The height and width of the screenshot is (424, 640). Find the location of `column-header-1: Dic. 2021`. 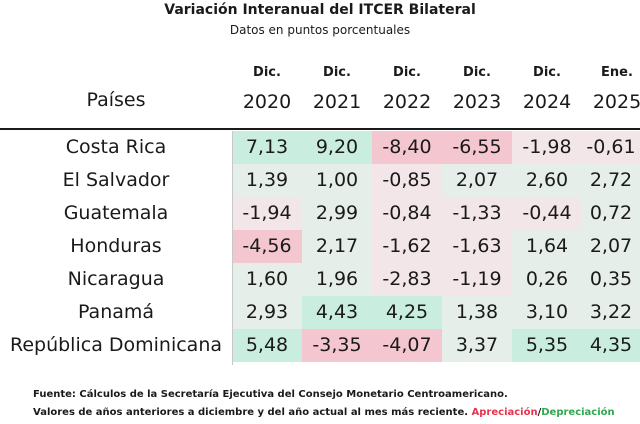

column-header-1: Dic. 2021 is located at coordinates (337, 86).